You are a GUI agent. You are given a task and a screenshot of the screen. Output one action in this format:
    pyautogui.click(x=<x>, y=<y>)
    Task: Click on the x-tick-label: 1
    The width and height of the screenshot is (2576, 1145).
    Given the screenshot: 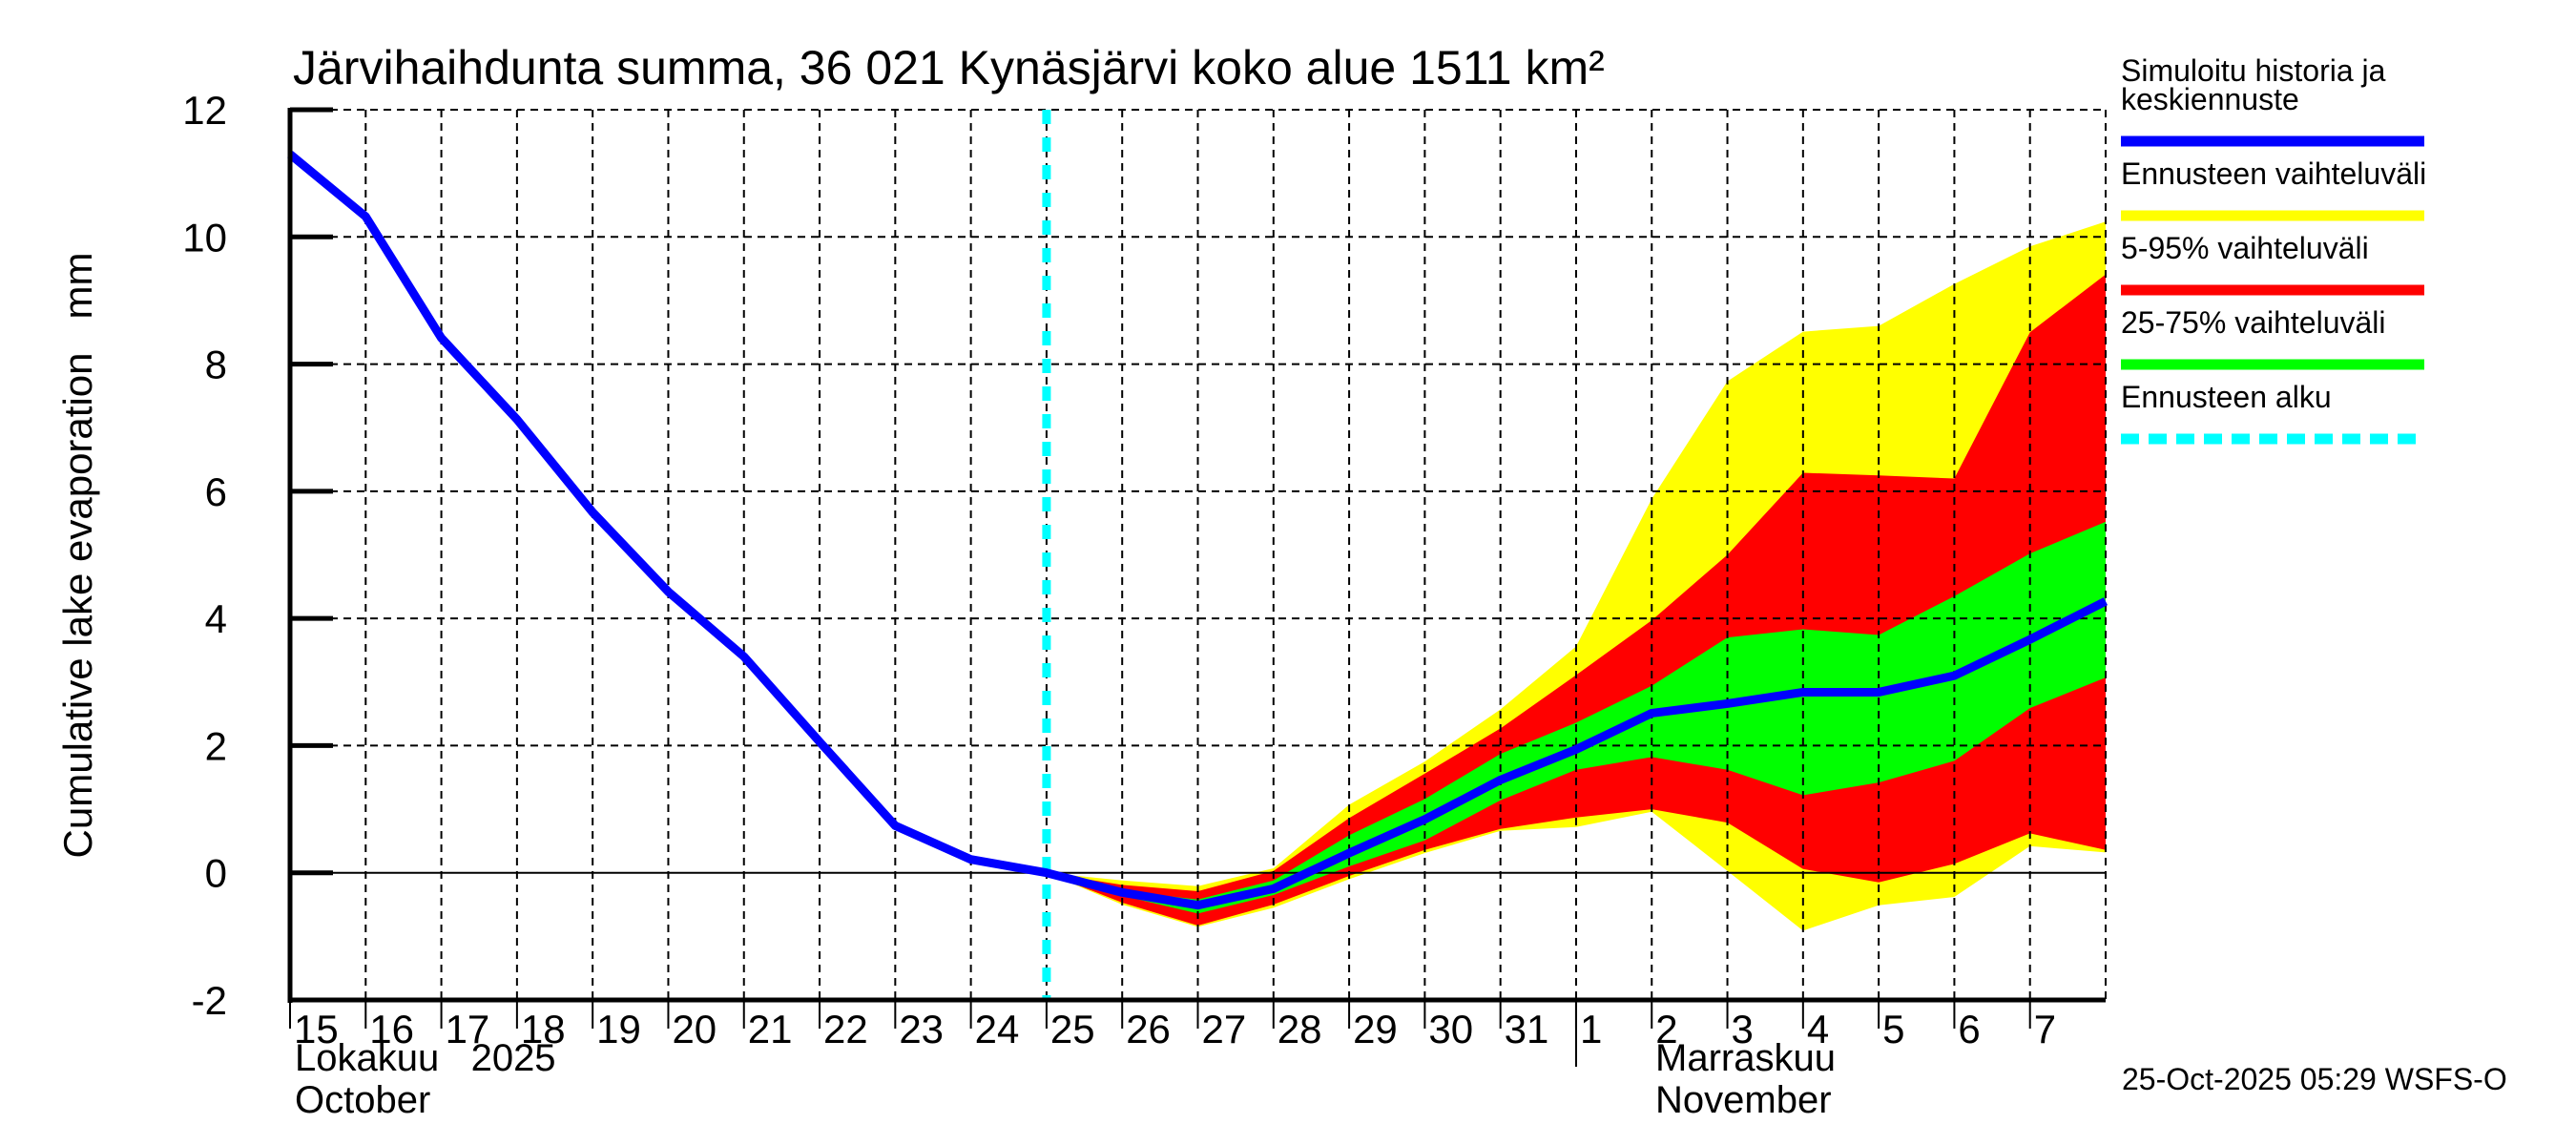 What is the action you would take?
    pyautogui.click(x=1591, y=1029)
    